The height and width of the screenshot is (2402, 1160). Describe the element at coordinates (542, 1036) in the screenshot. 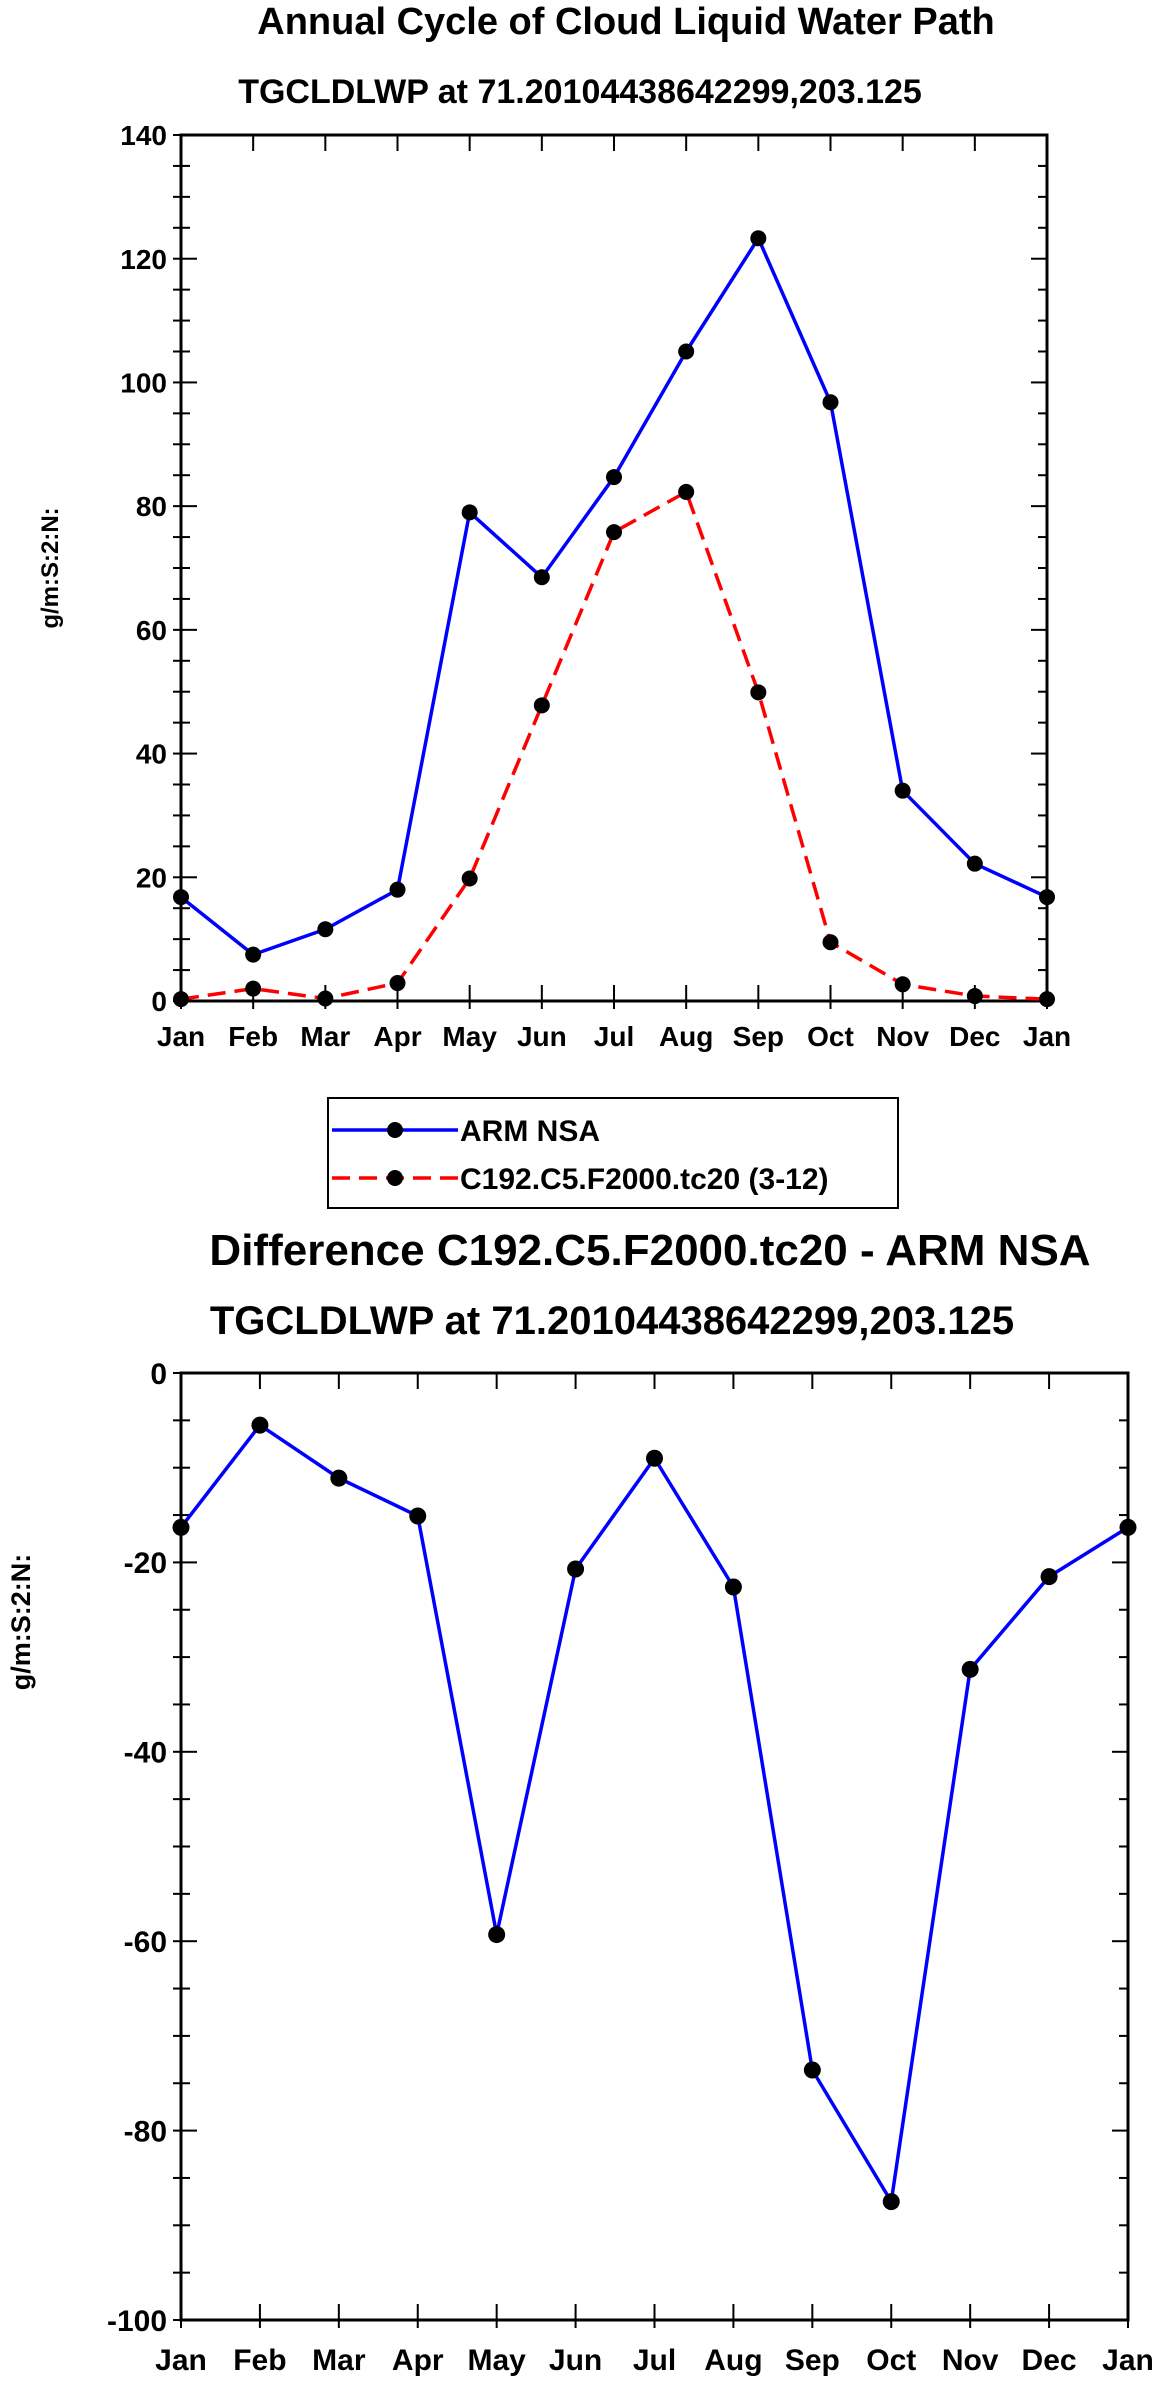

I see `top-x-tick-label: Jun` at that location.